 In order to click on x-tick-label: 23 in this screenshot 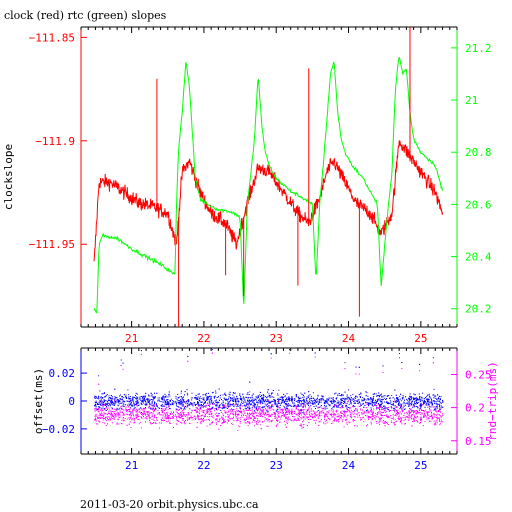, I will do `click(276, 338)`.